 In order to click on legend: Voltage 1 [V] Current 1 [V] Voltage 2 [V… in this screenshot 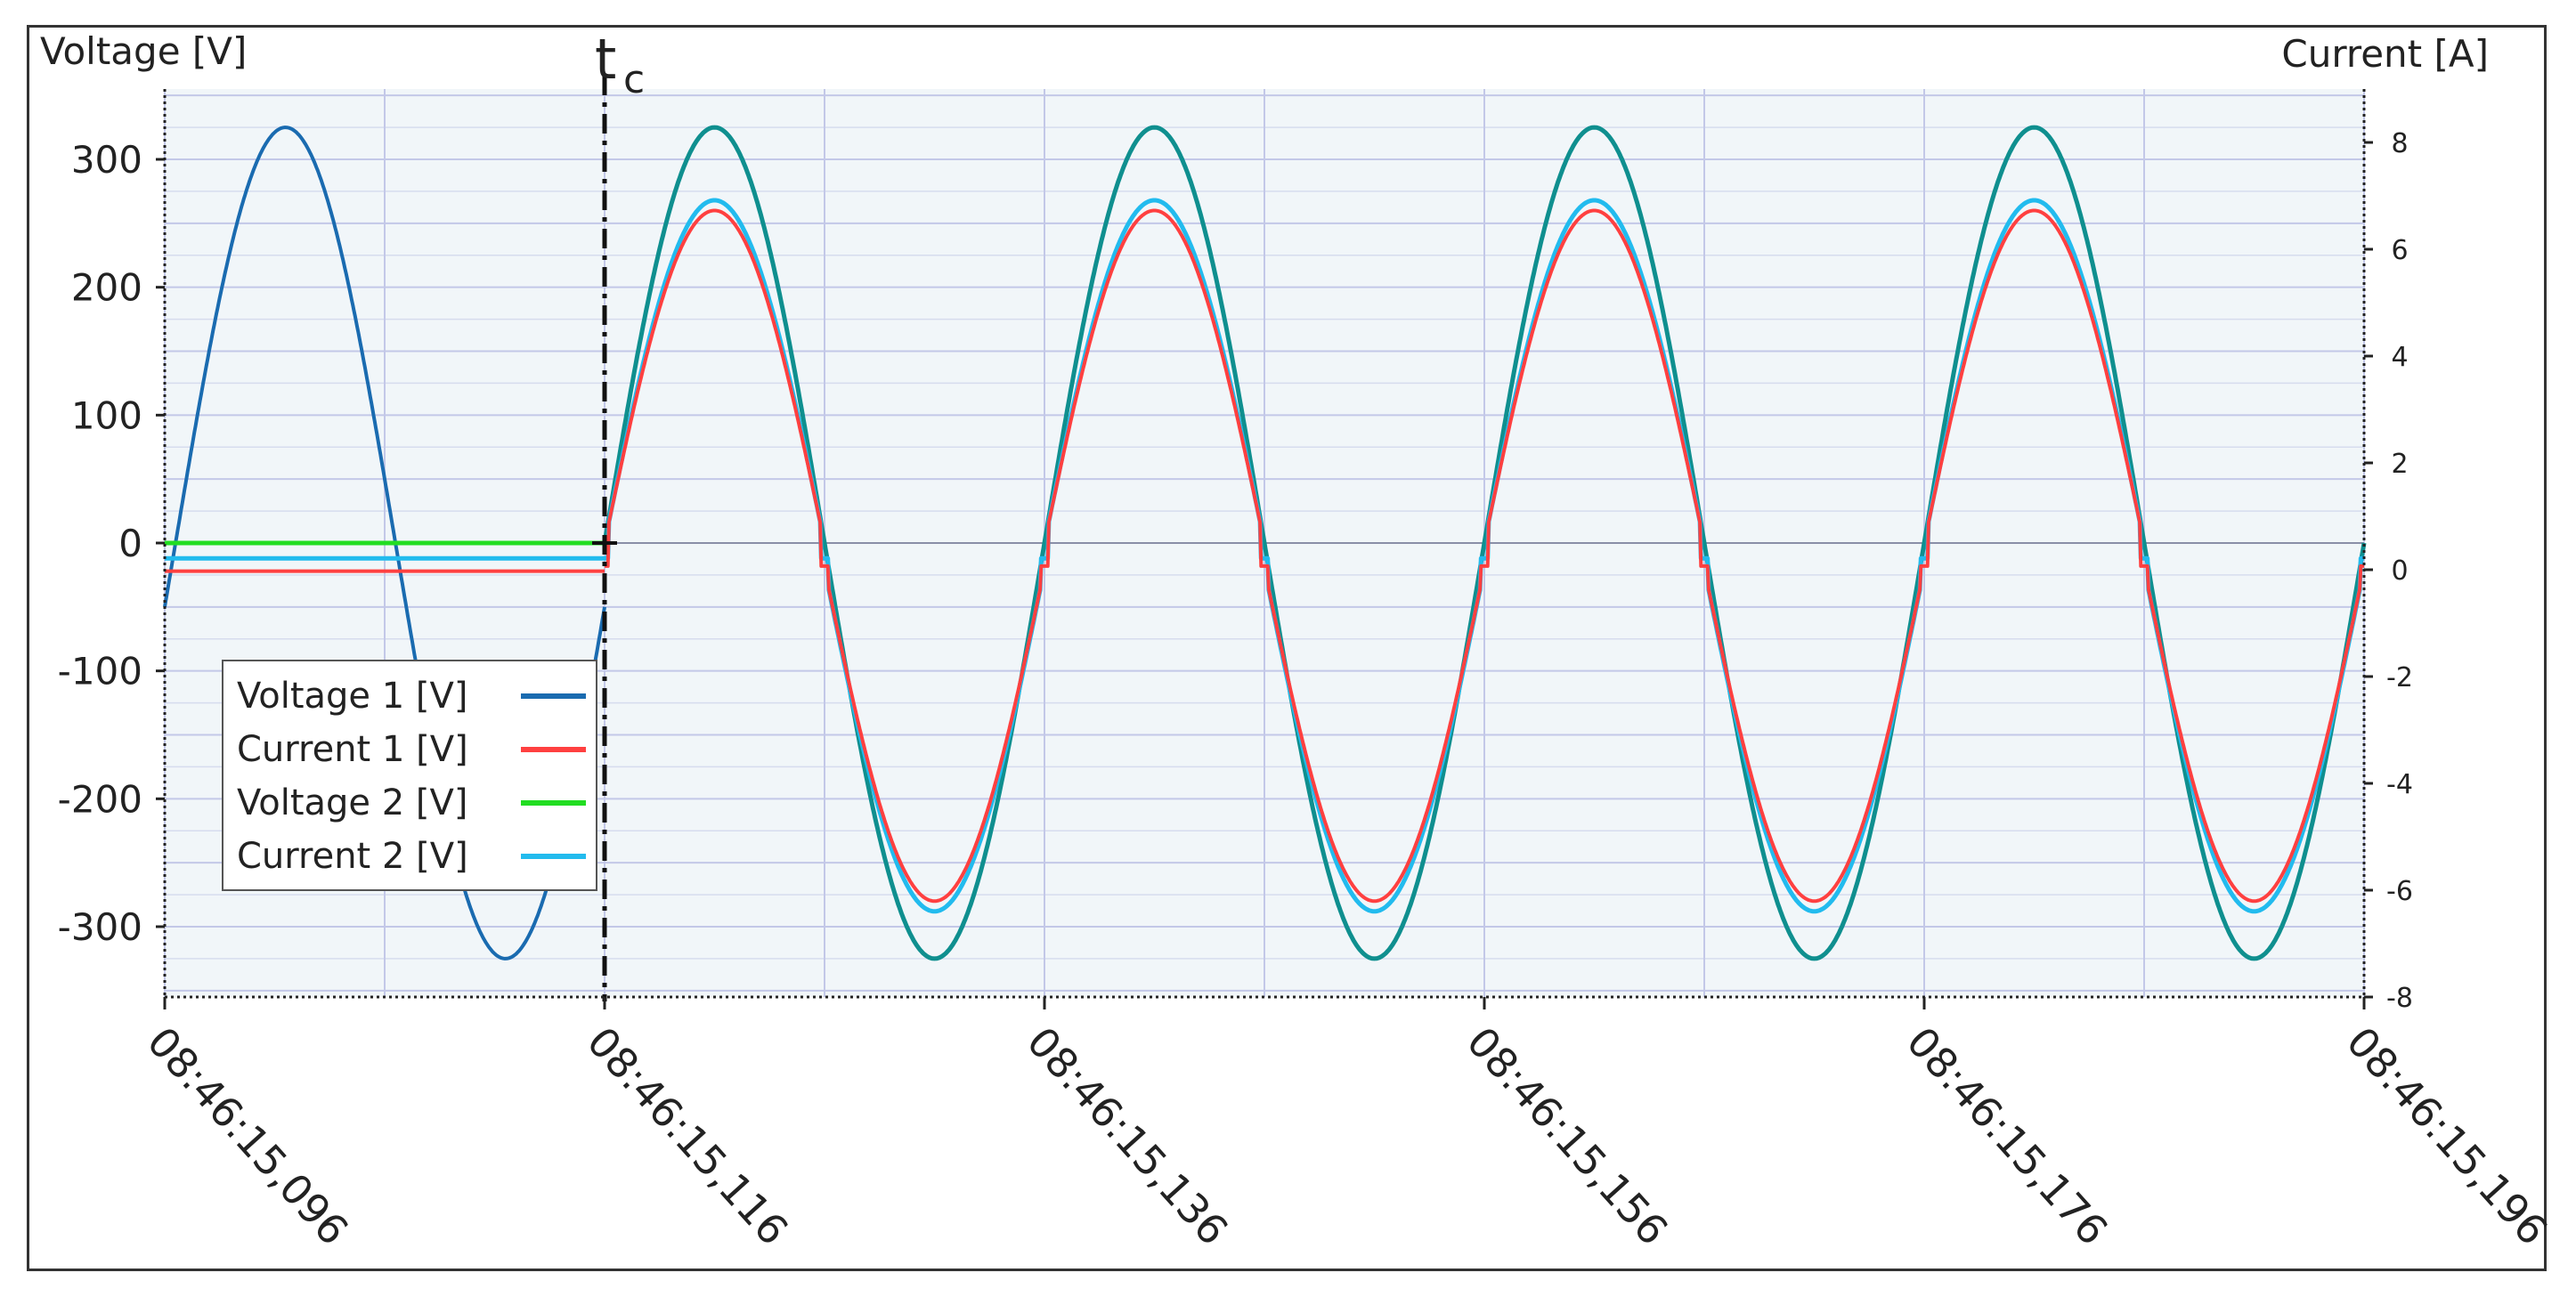, I will do `click(409, 775)`.